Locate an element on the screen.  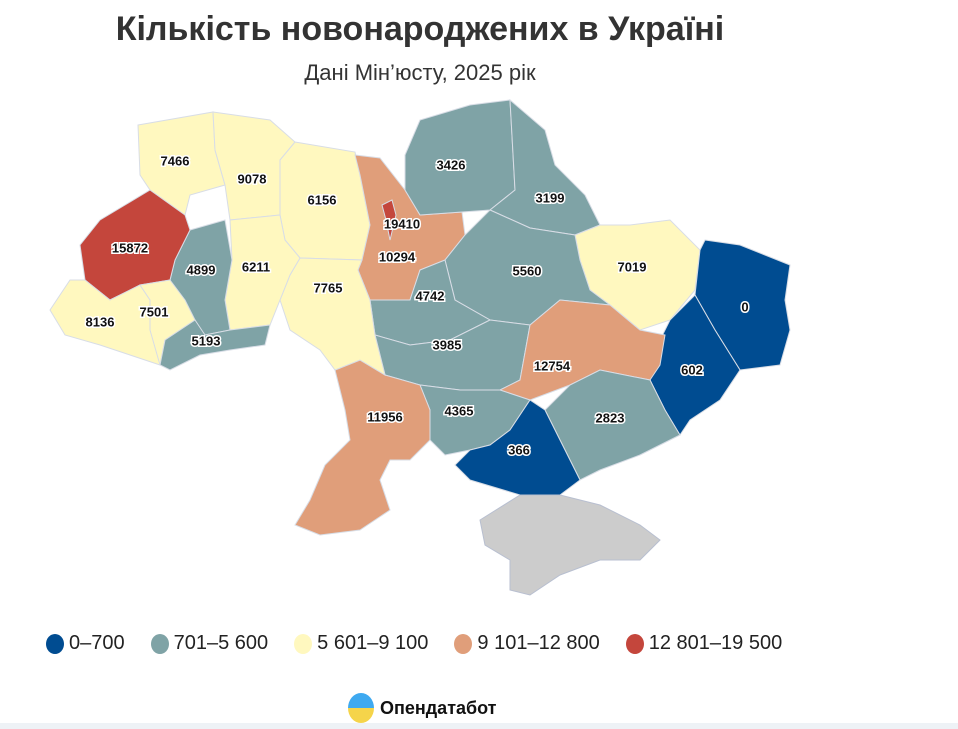
legend-label: 701–5 600 is located at coordinates (221, 643).